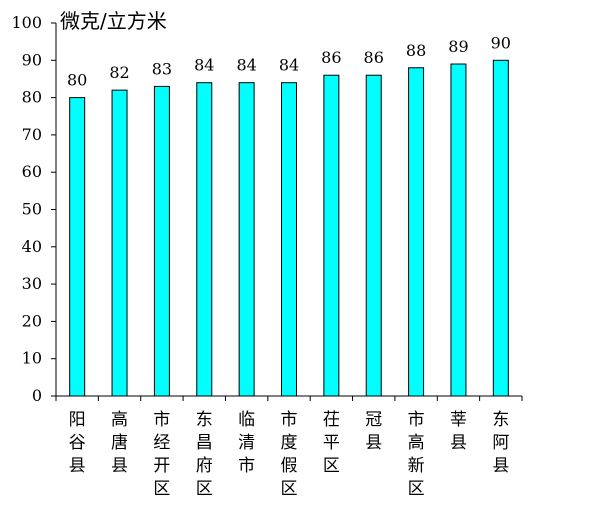 Image resolution: width=590 pixels, height=506 pixels. Describe the element at coordinates (373, 431) in the screenshot. I see `category-label: 冠县` at that location.